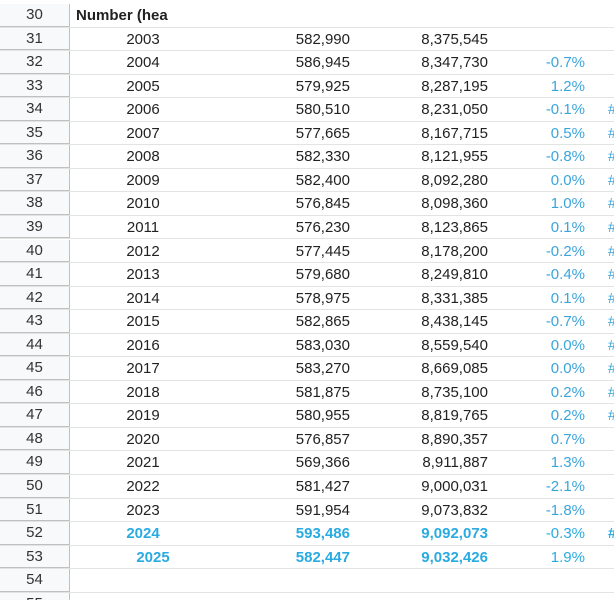  I want to click on row-header: 51, so click(35, 510).